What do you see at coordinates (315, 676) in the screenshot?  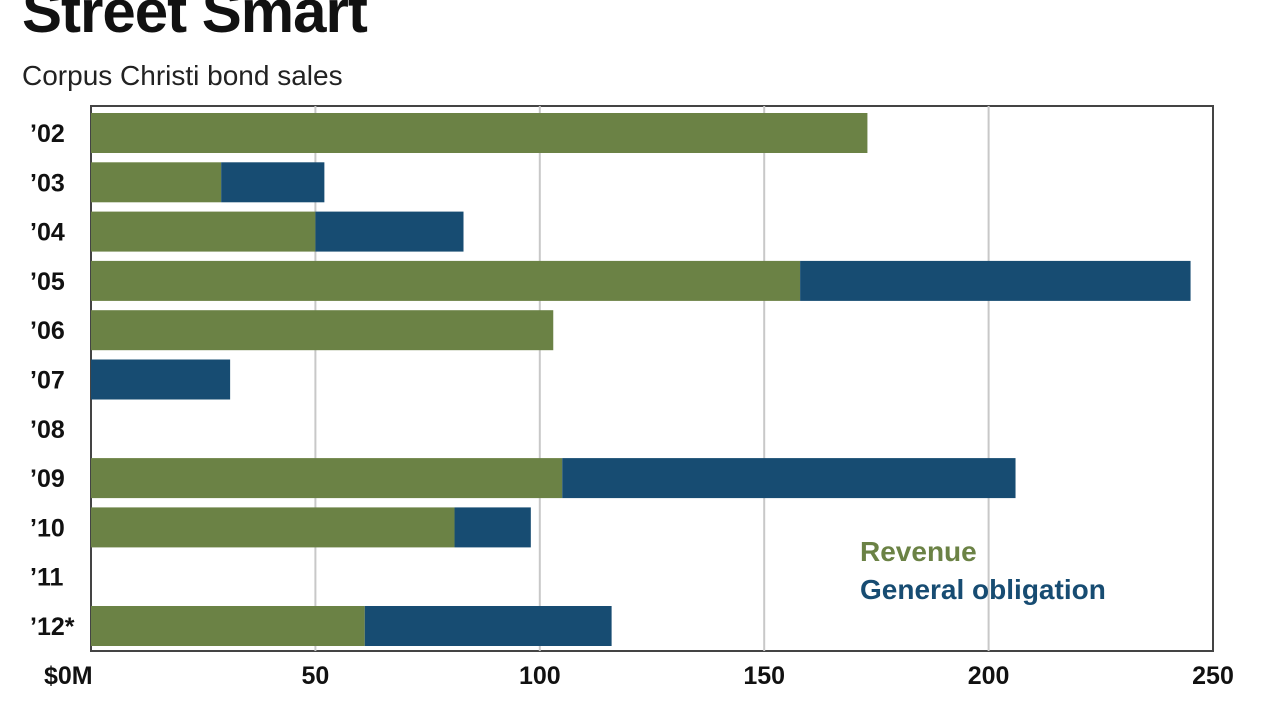 I see `x-tick-label-50: 50` at bounding box center [315, 676].